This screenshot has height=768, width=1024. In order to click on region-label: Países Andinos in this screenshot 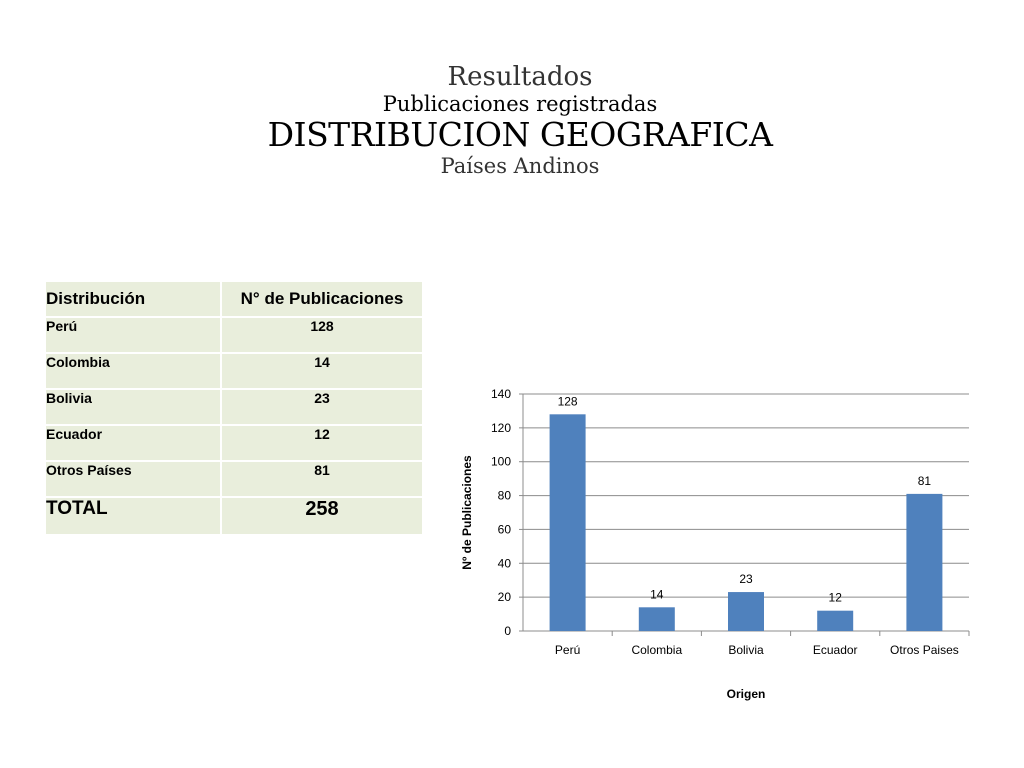, I will do `click(520, 166)`.